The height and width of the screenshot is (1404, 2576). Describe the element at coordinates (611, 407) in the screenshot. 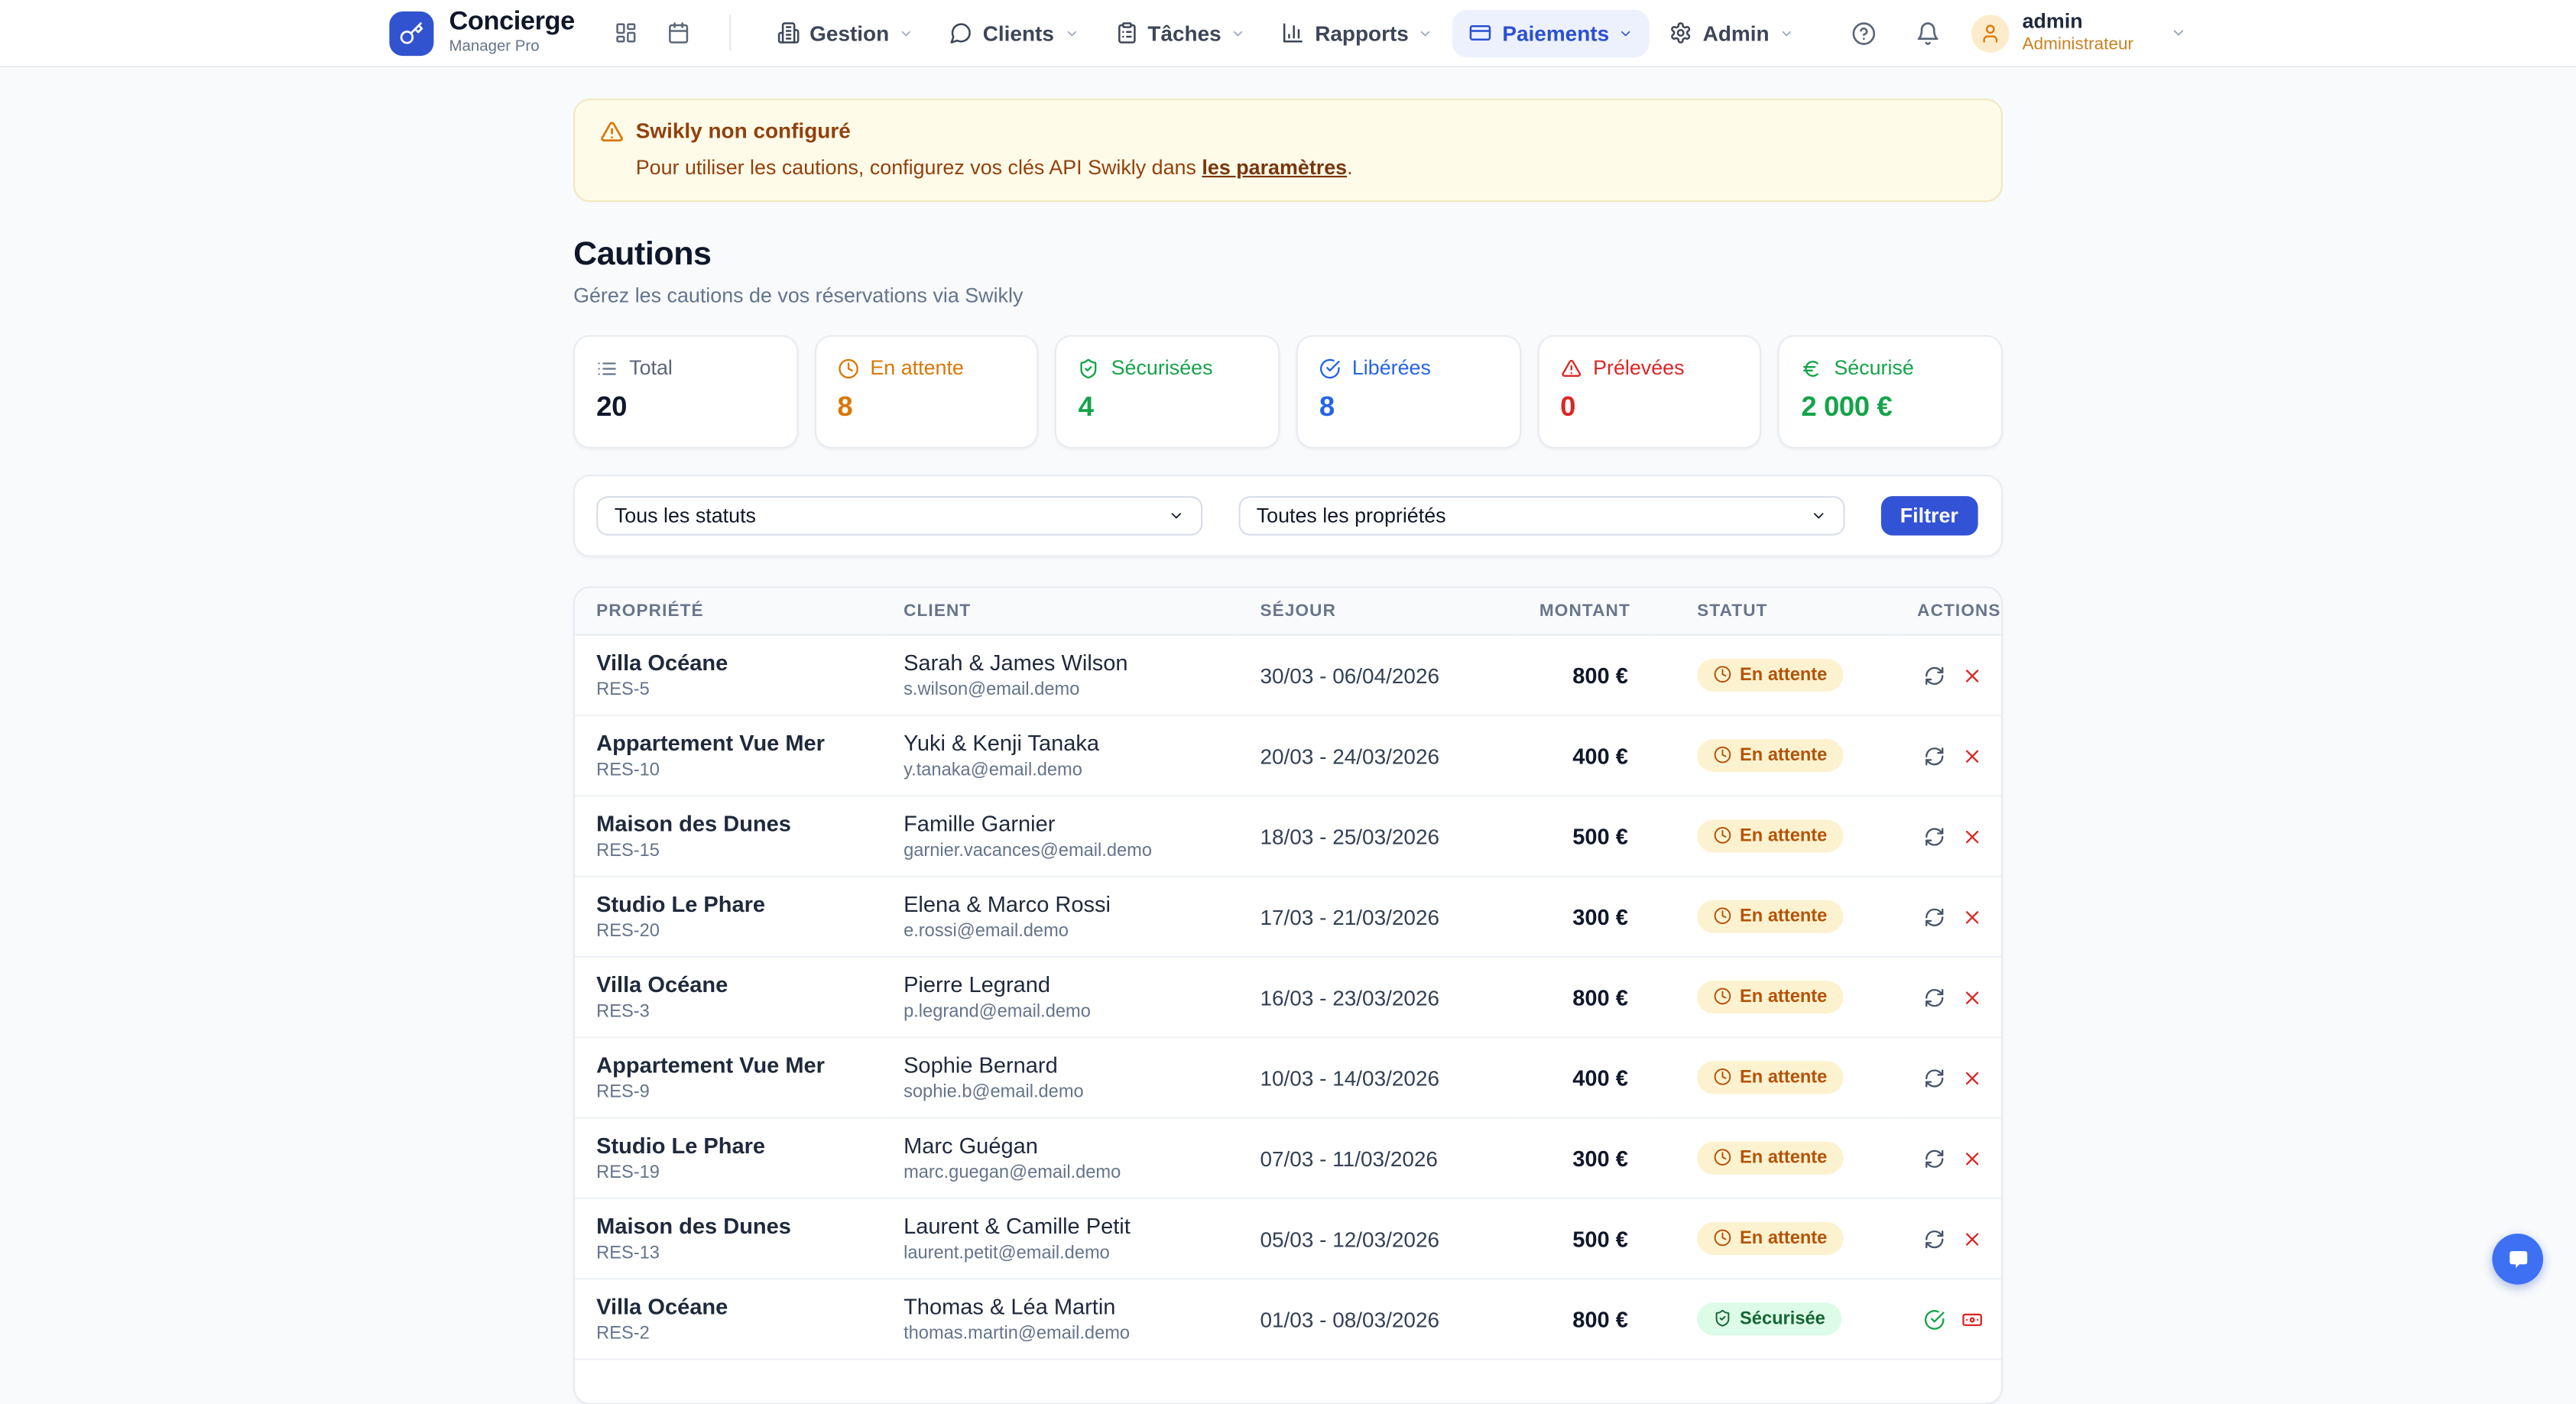

I see `stat-value: 20` at that location.